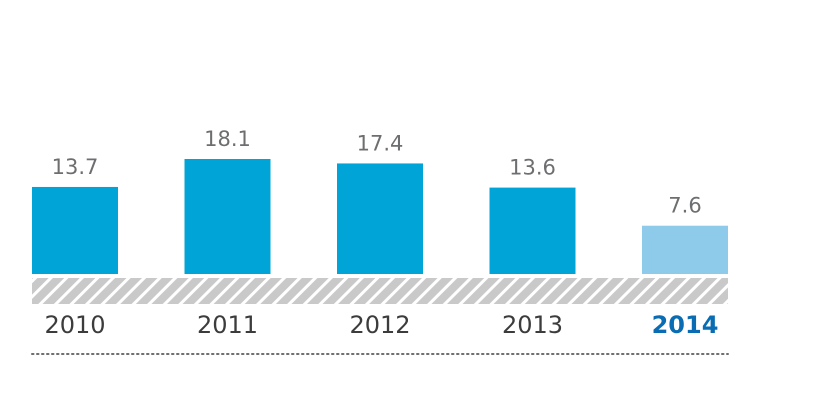 Image resolution: width=815 pixels, height=416 pixels. I want to click on hatched-baseline-band, so click(380, 291).